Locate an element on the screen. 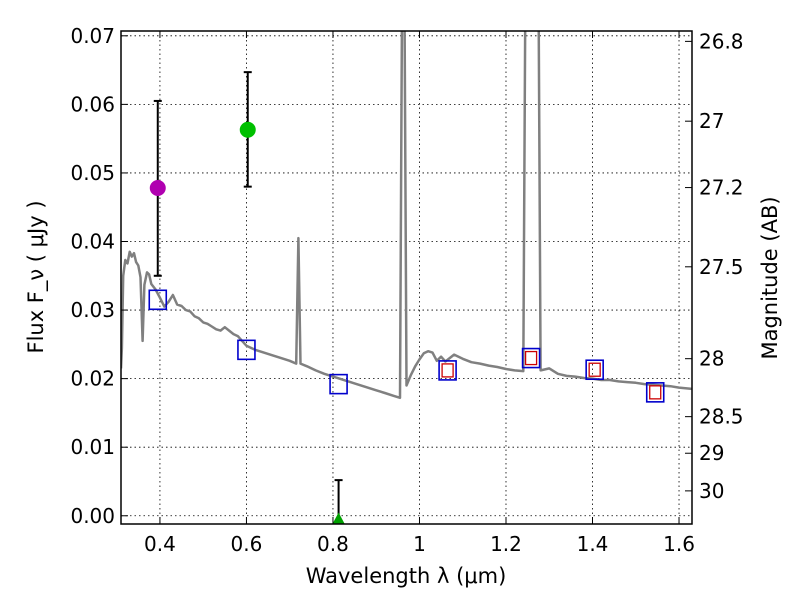  y-tick-labels: 0.00 0.01 0.02 0.03 0.04 0.05 0.06 0.07 is located at coordinates (92, 276).